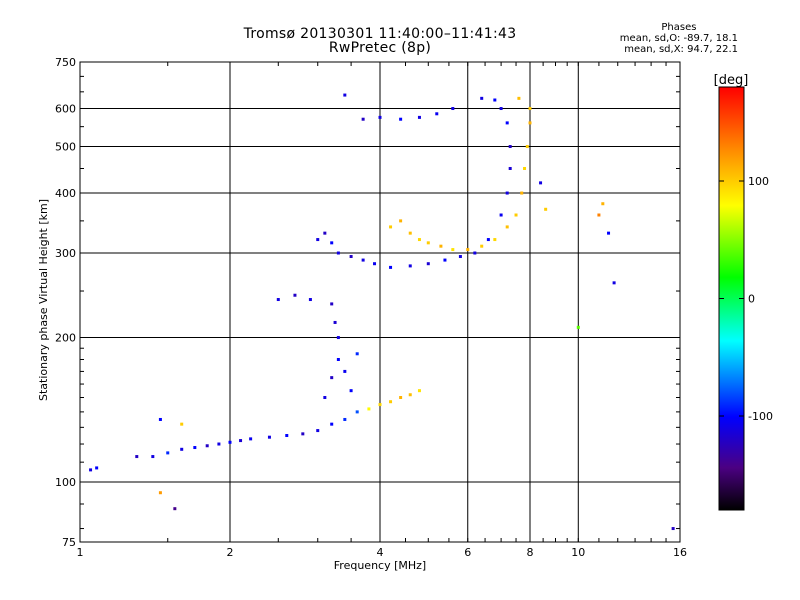  What do you see at coordinates (380, 565) in the screenshot?
I see `x-axis-label: Frequency [MHz]` at bounding box center [380, 565].